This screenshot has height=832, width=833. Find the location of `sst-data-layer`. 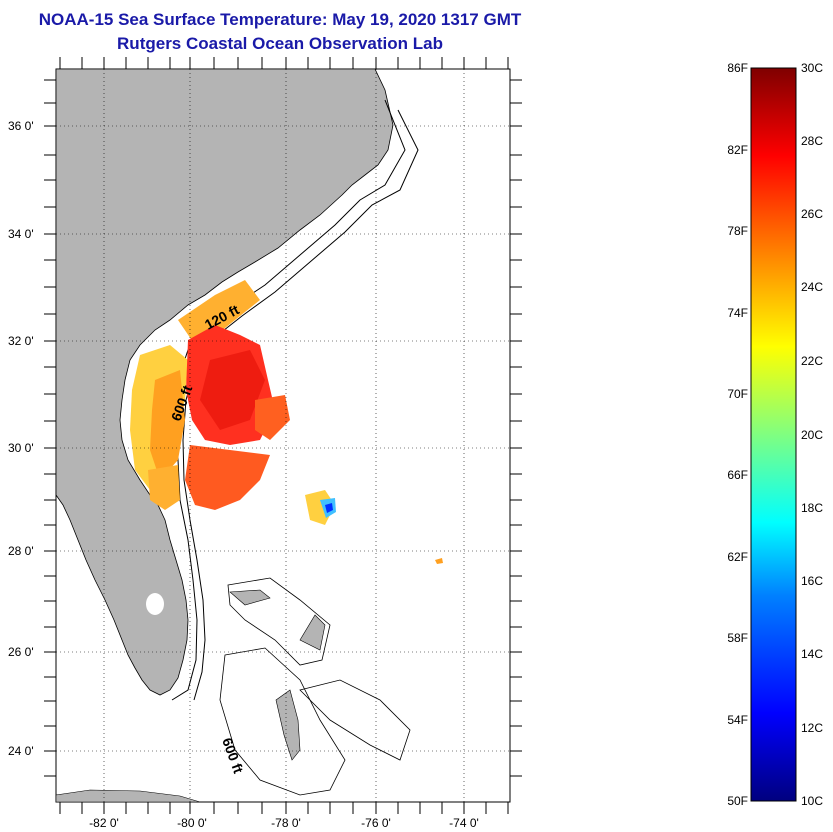

sst-data-layer is located at coordinates (286, 422).